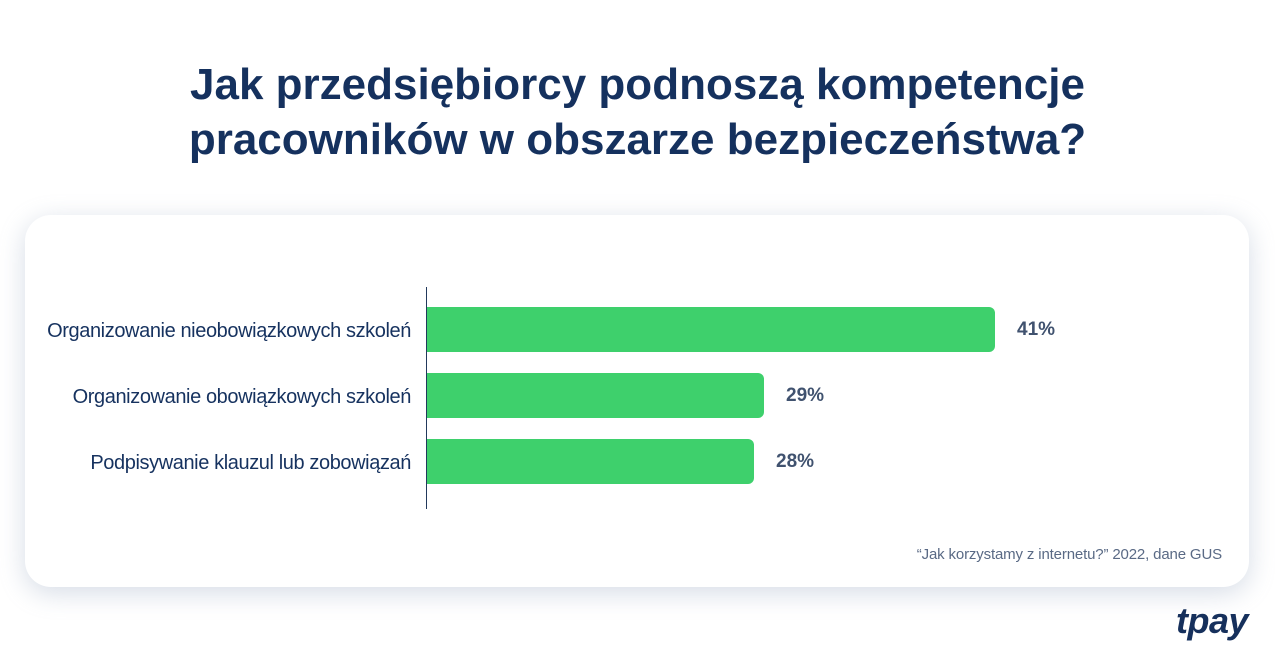 The image size is (1275, 660). Describe the element at coordinates (637, 84) in the screenshot. I see `page-title-line1: Jak przedsiębiorcy podnoszą kompetencje` at that location.